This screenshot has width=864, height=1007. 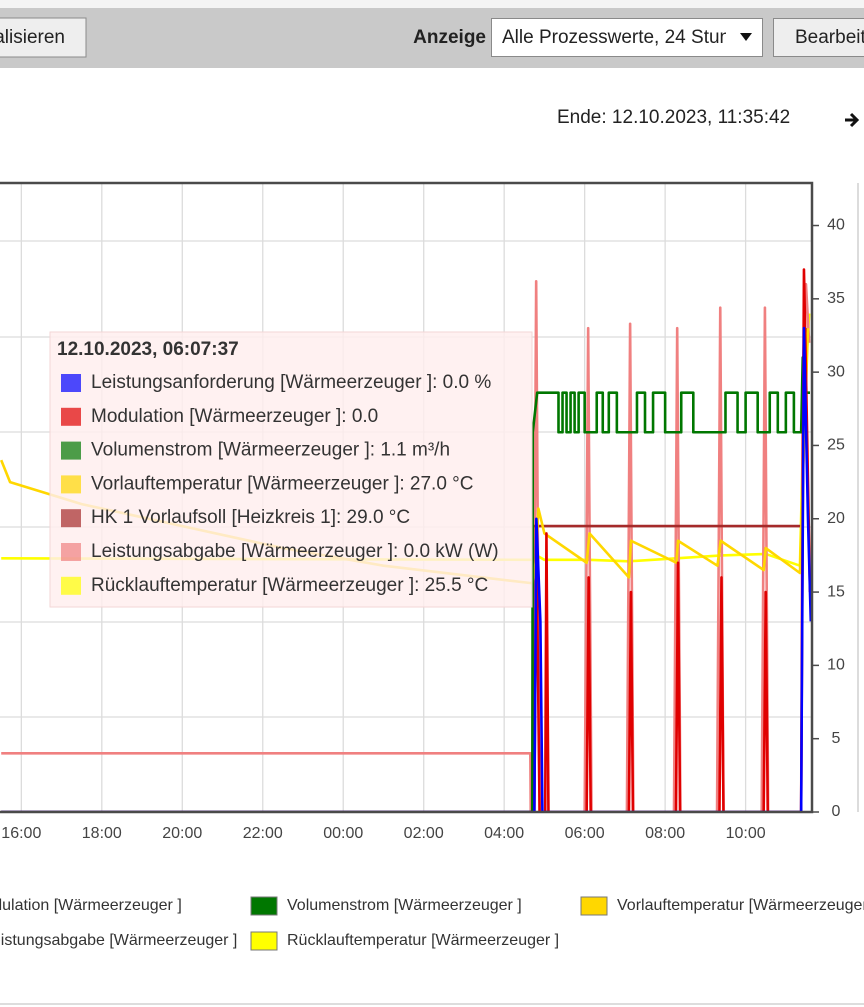 I want to click on y-tick-label: 40, so click(x=836, y=225).